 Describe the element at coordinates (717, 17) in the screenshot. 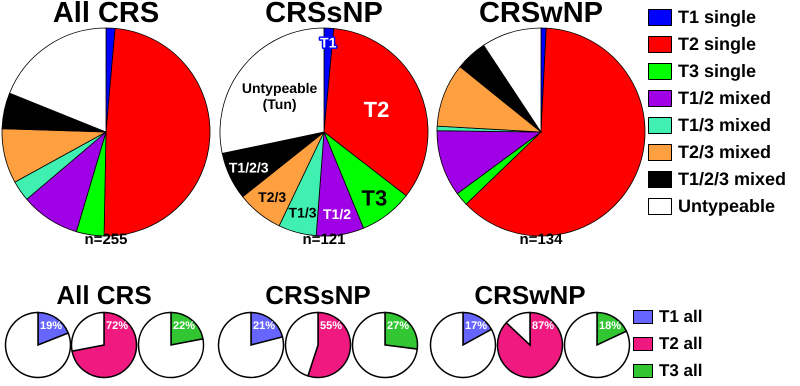

I see `legend-label: T1 single` at that location.